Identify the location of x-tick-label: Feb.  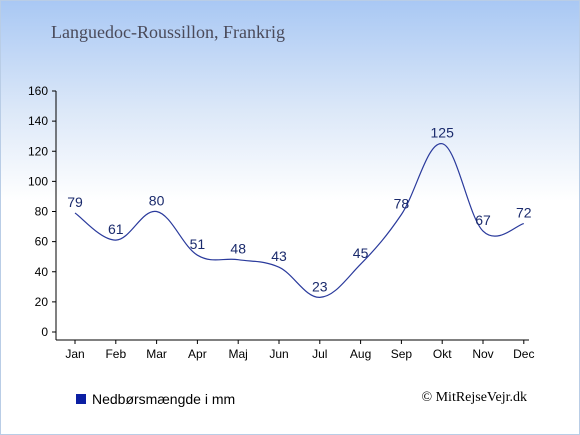
(115, 354).